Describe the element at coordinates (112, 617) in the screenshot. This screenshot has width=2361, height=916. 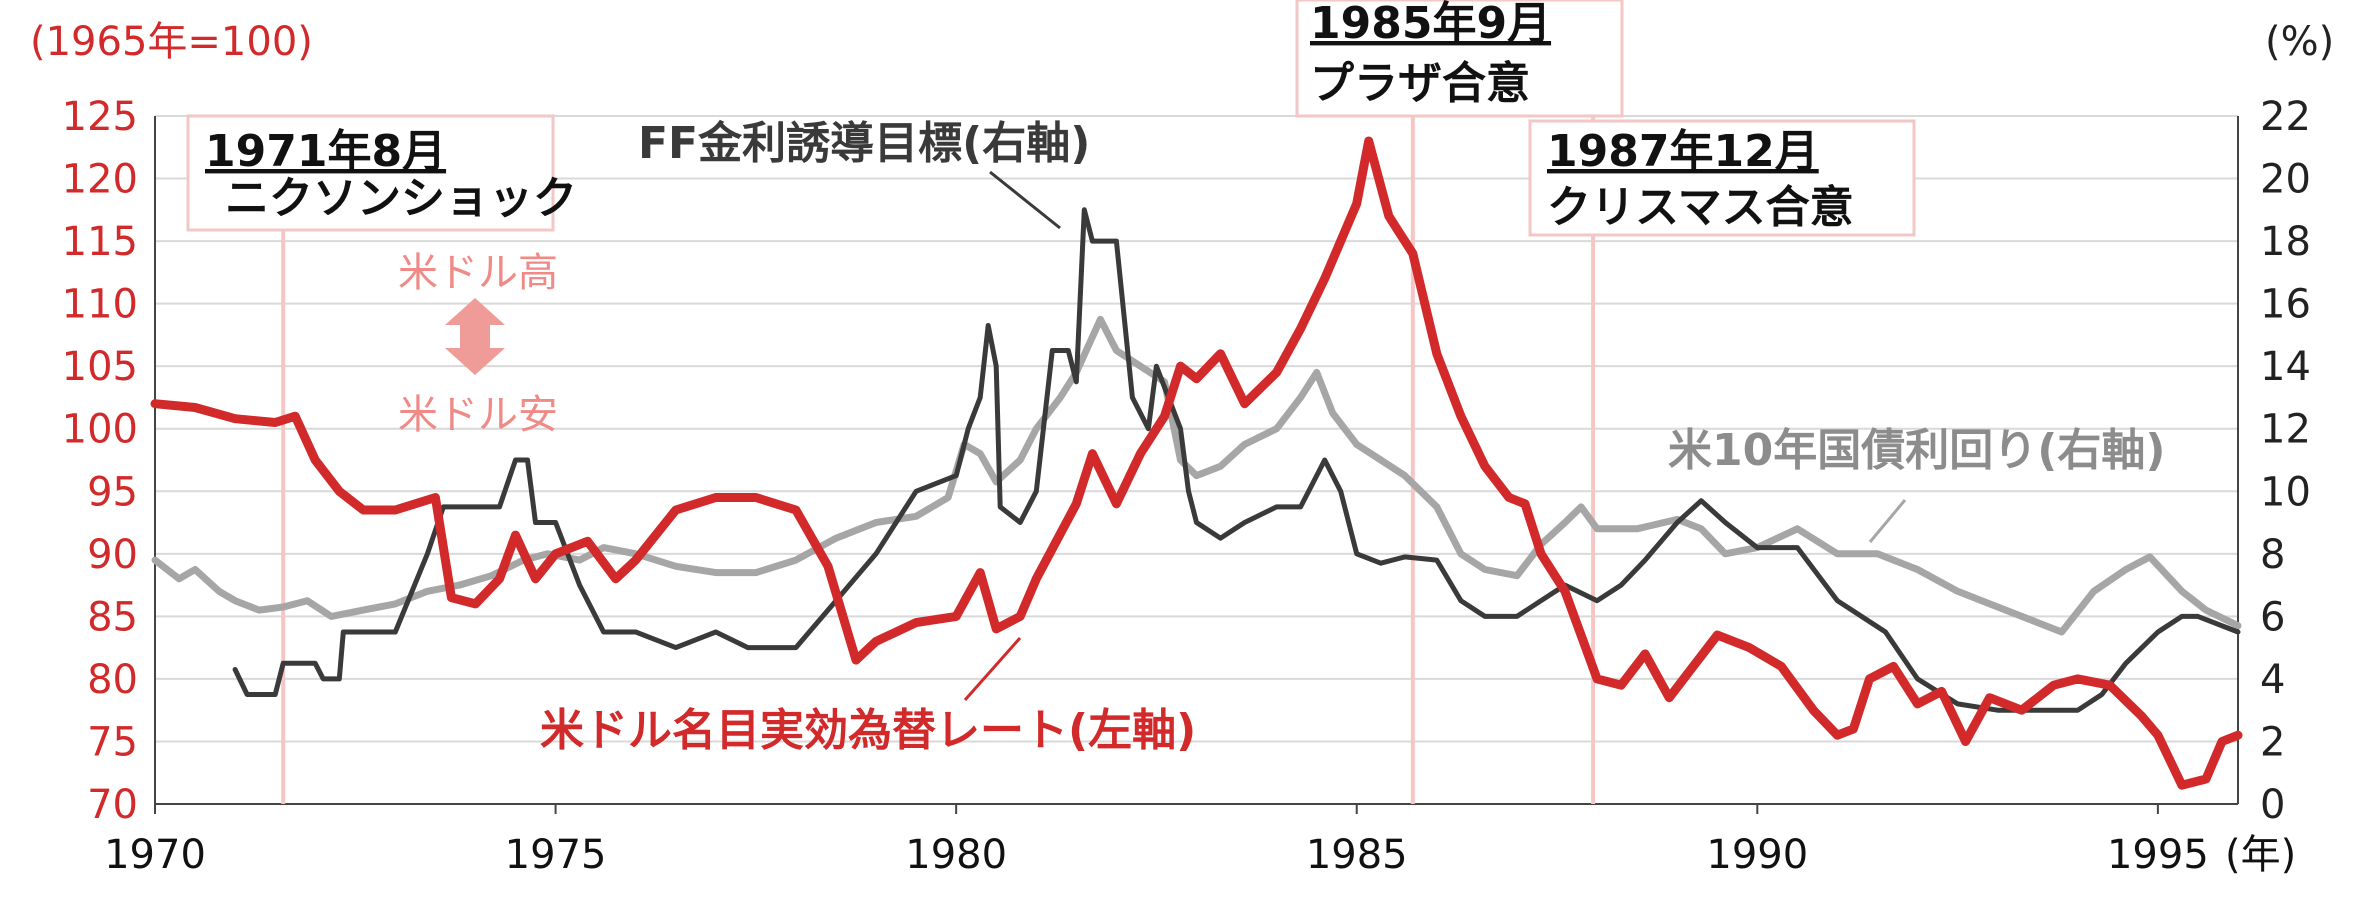
I see `left-tick-label: 85` at that location.